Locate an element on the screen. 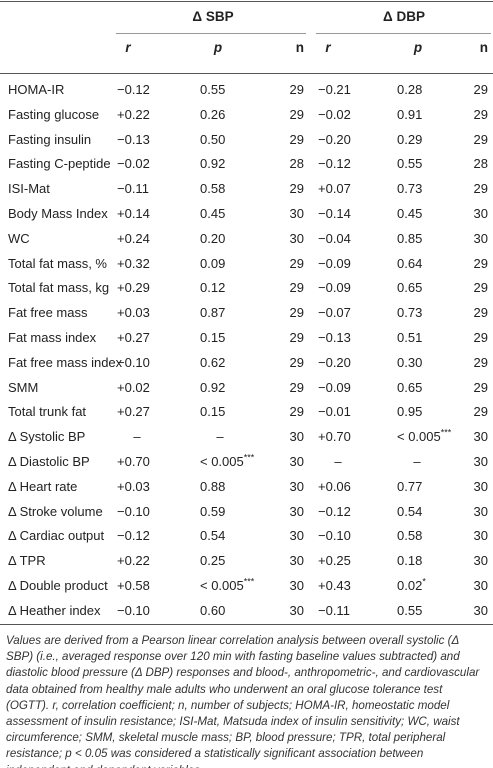 This screenshot has width=493, height=768. cell: 0.62 is located at coordinates (213, 362).